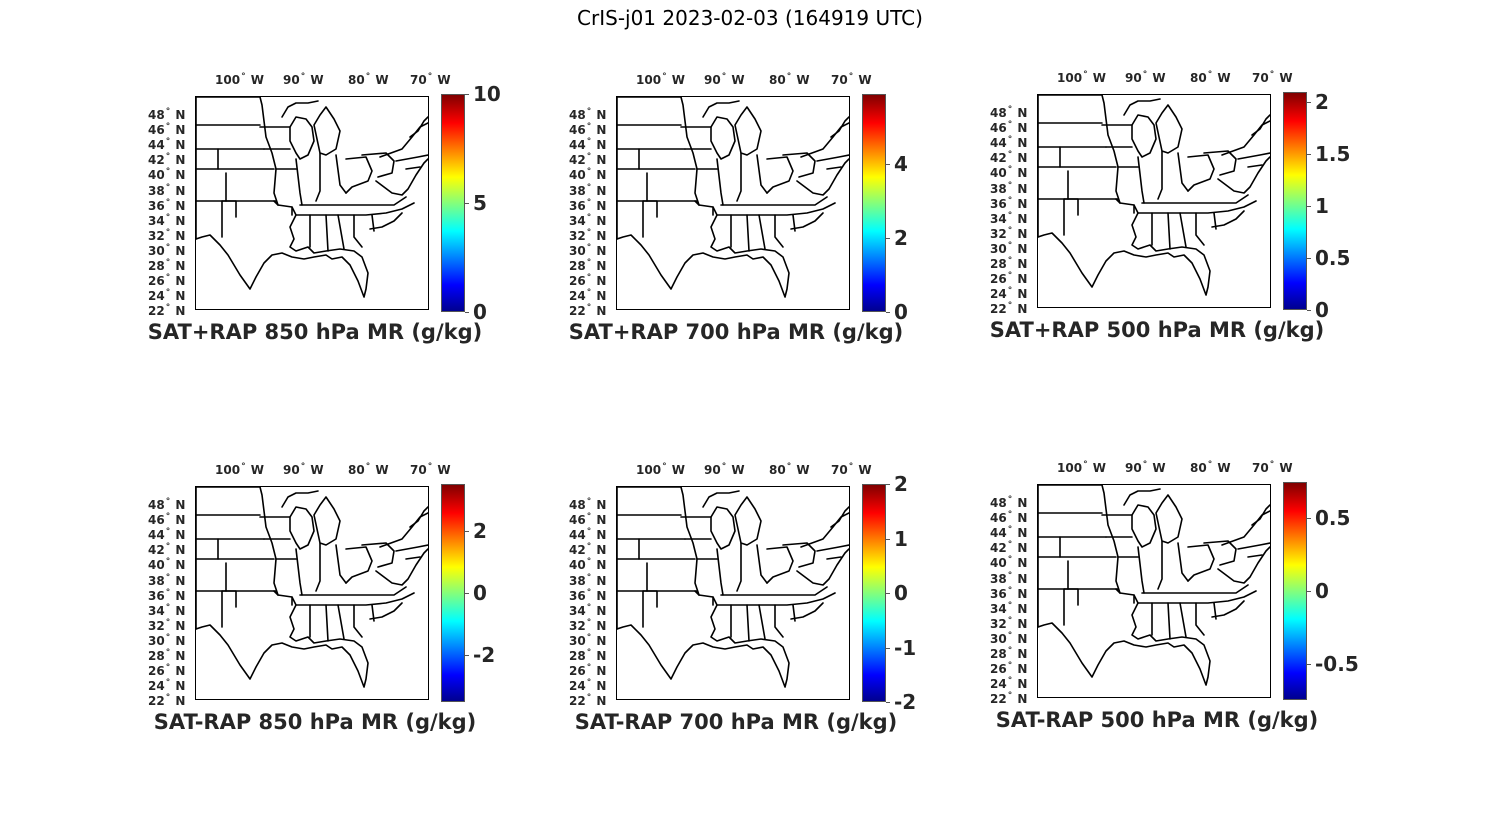 This screenshot has height=825, width=1500. Describe the element at coordinates (897, 164) in the screenshot. I see `colorbar-tick-label: 4` at that location.